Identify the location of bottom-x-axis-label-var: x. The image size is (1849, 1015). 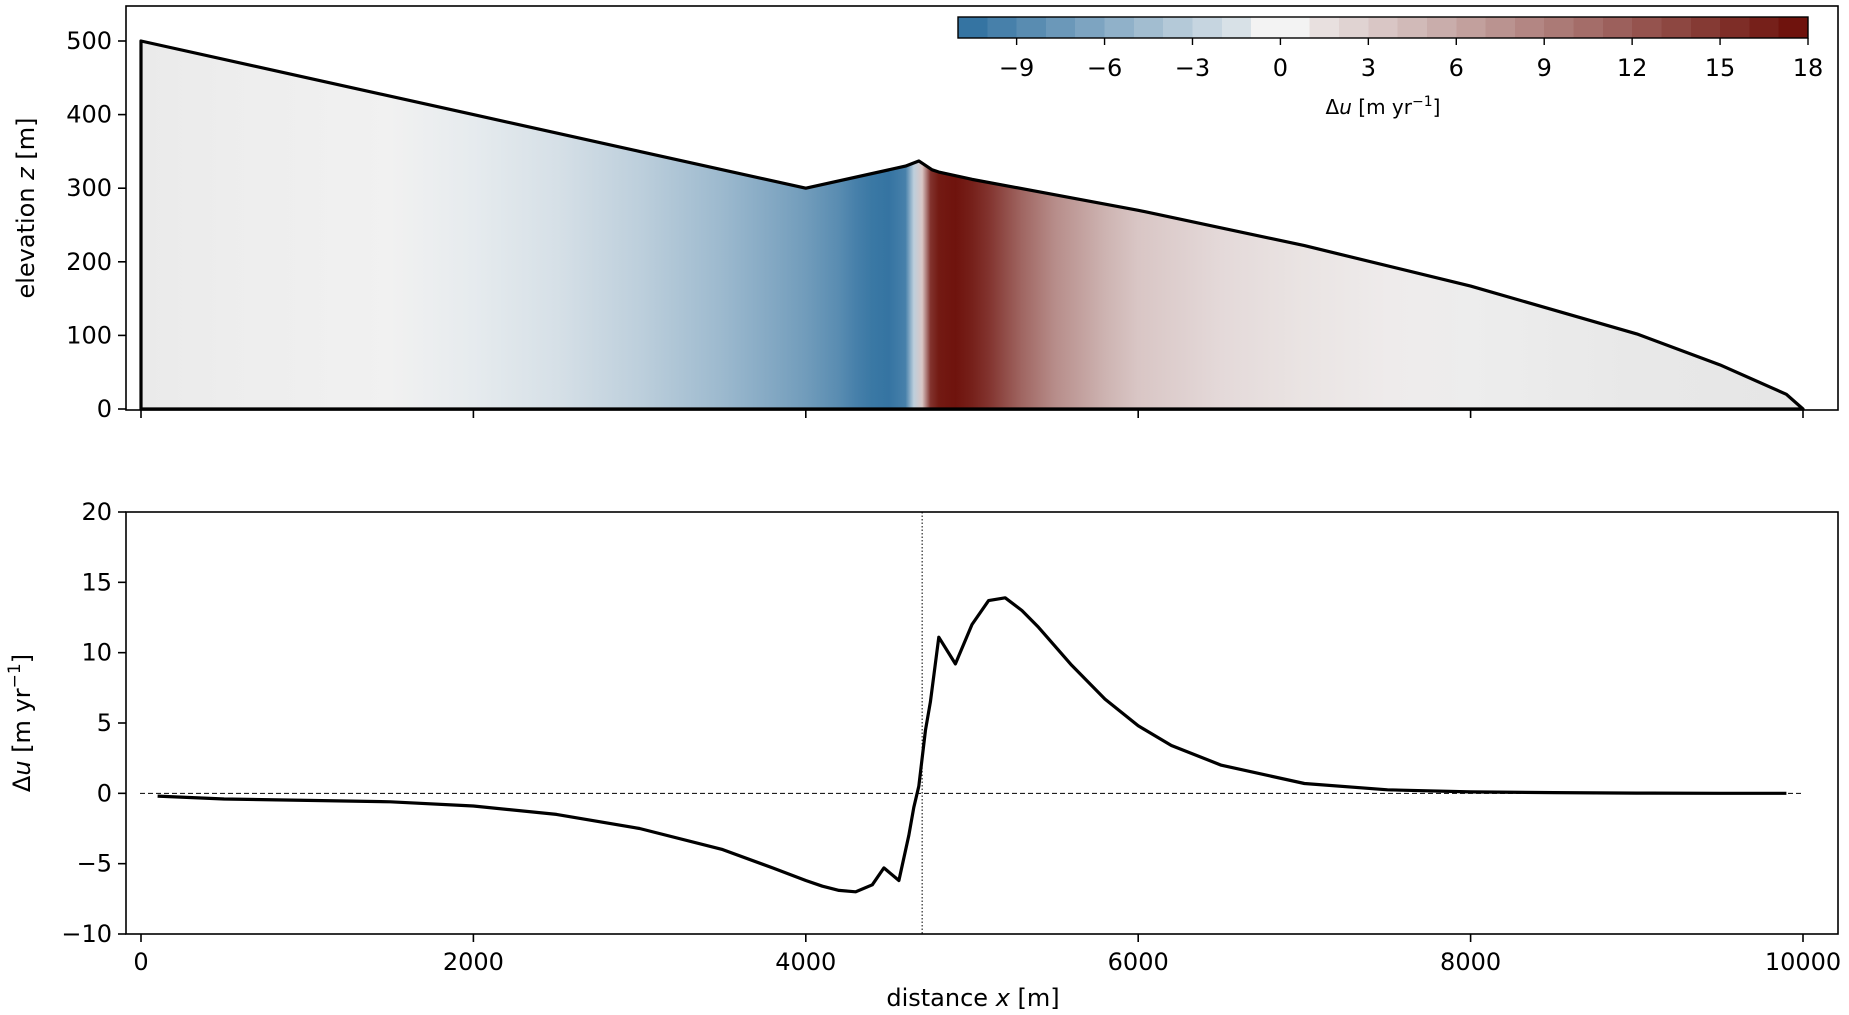
(1003, 998).